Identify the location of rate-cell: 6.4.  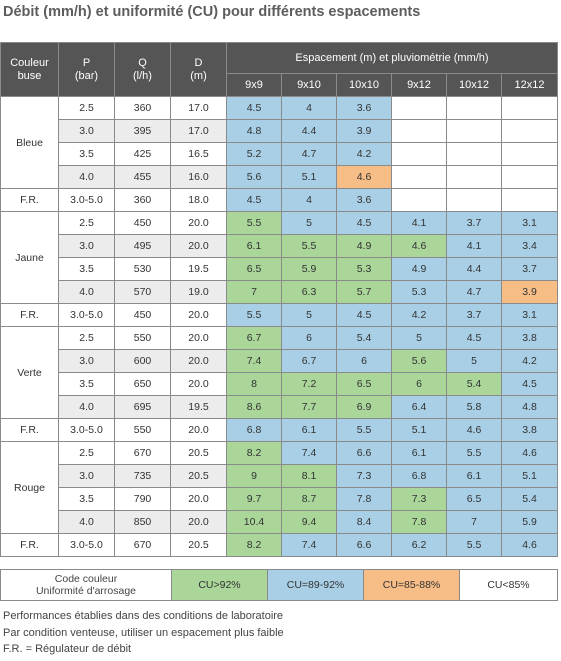
(419, 407).